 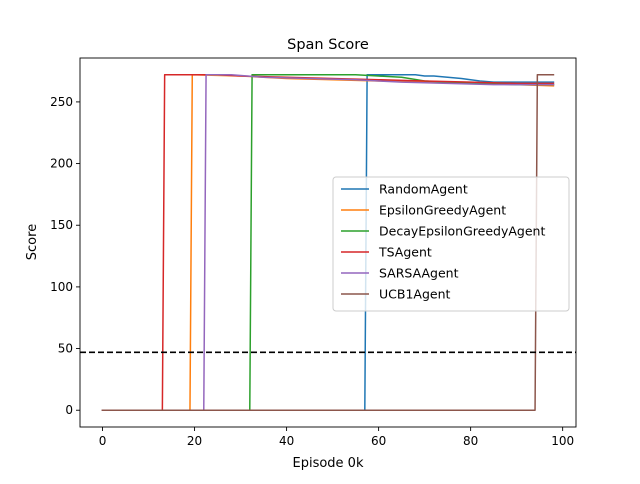 What do you see at coordinates (61, 225) in the screenshot?
I see `y-tick-label: 150` at bounding box center [61, 225].